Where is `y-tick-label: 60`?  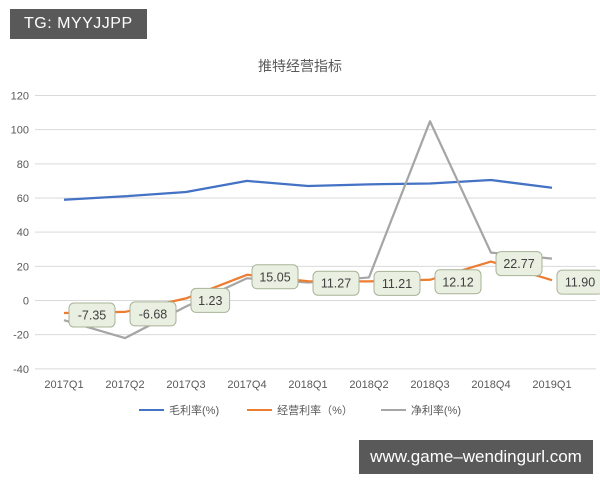 y-tick-label: 60 is located at coordinates (23, 199).